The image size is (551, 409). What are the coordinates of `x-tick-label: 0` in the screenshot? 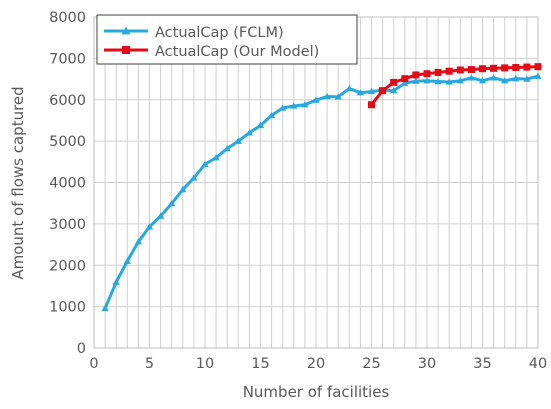 It's located at (93, 364).